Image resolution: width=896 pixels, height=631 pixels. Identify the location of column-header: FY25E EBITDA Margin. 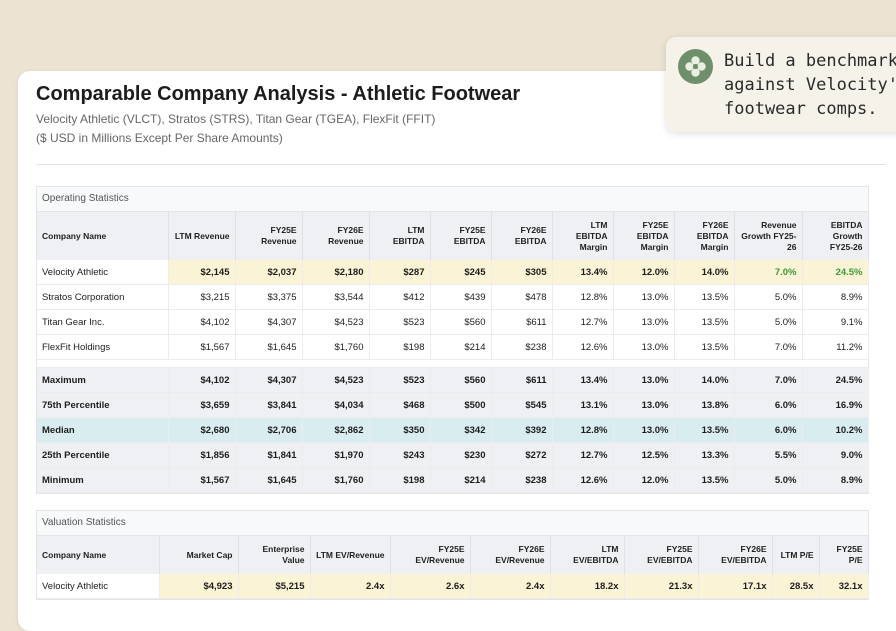
(644, 236).